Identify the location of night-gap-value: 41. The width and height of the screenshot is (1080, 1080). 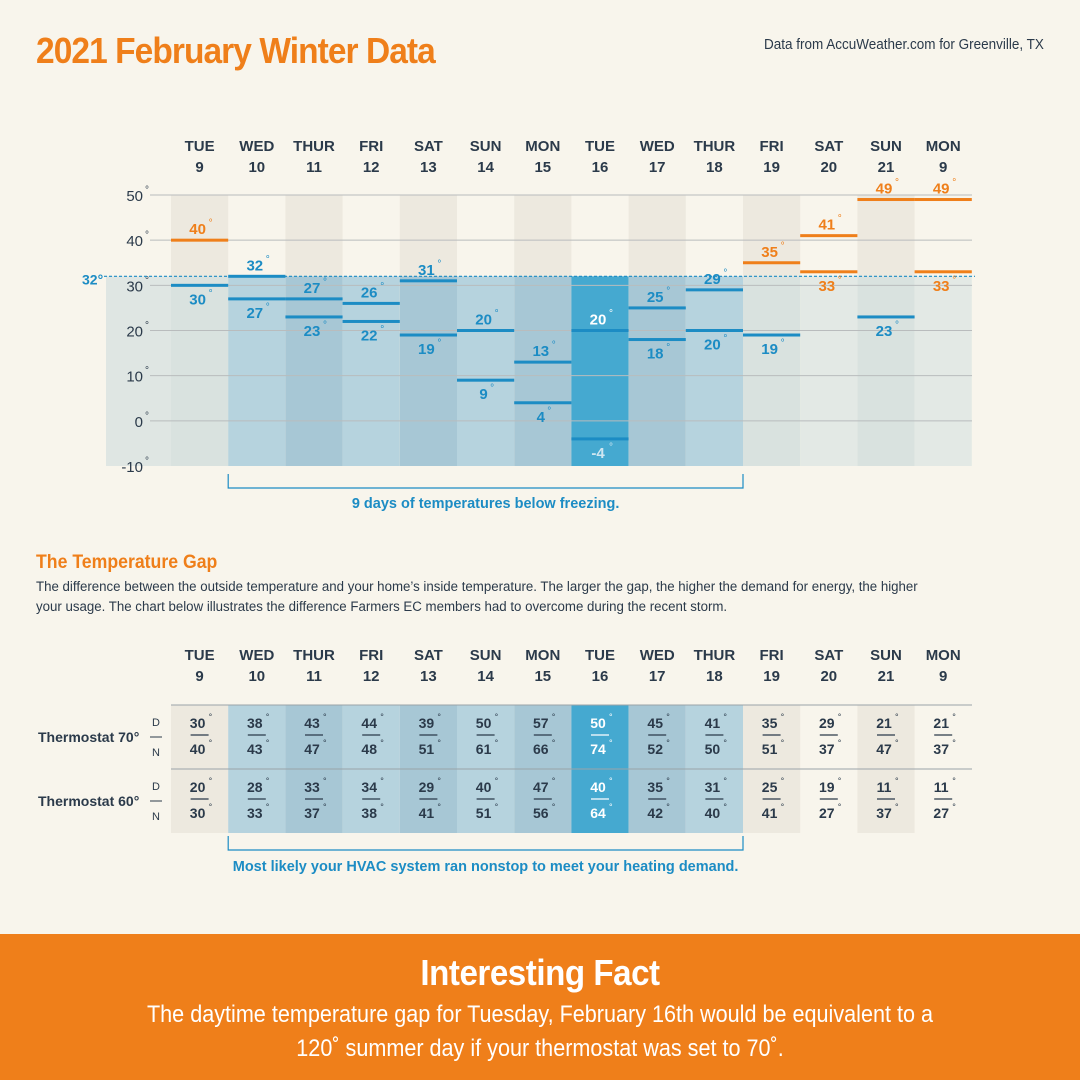
(770, 813).